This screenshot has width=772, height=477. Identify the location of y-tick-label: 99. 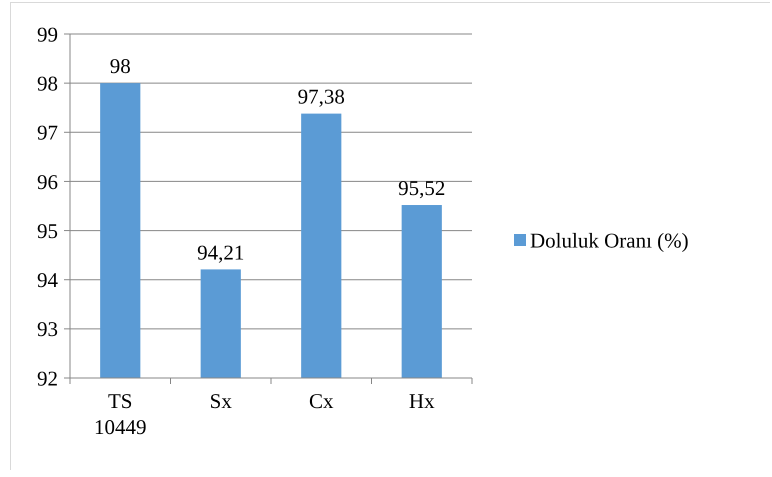
(47, 34).